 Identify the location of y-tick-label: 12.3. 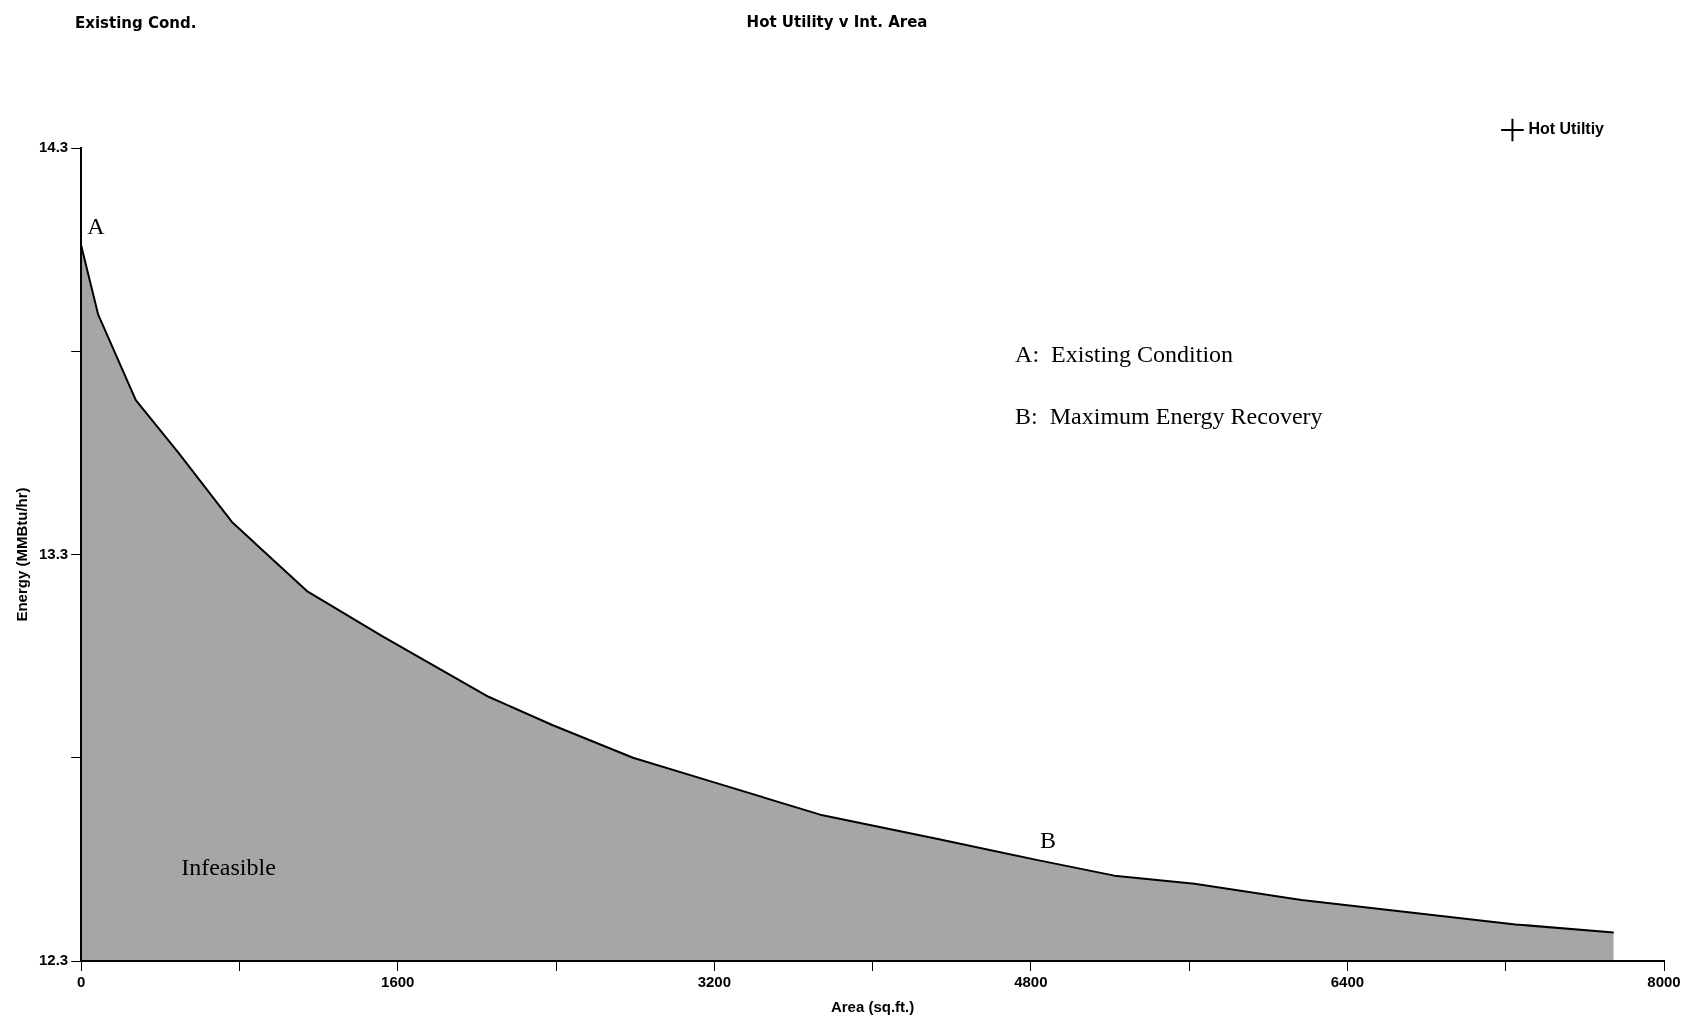
(53, 960).